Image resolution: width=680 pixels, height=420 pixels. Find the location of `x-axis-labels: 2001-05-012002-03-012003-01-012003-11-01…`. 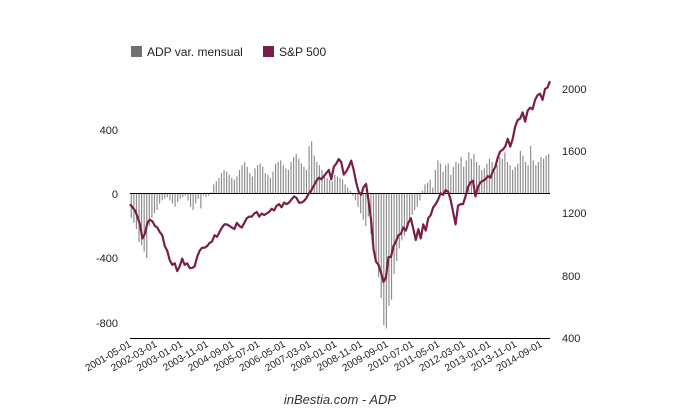

x-axis-labels: 2001-05-012002-03-012003-01-012003-11-01… is located at coordinates (314, 356).